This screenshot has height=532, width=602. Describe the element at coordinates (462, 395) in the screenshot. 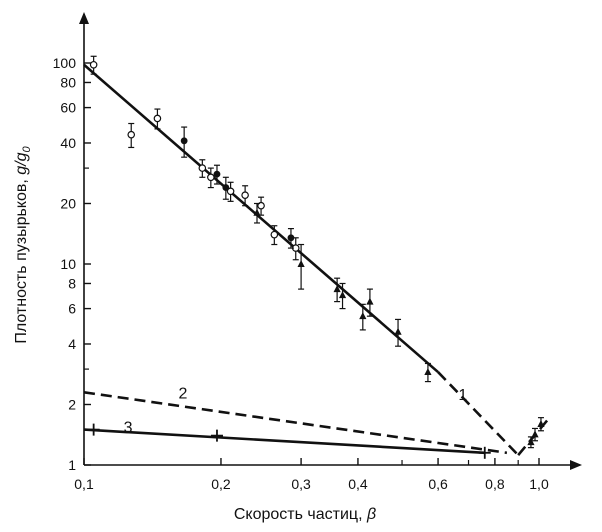

I see `curve-label-1: 1` at that location.